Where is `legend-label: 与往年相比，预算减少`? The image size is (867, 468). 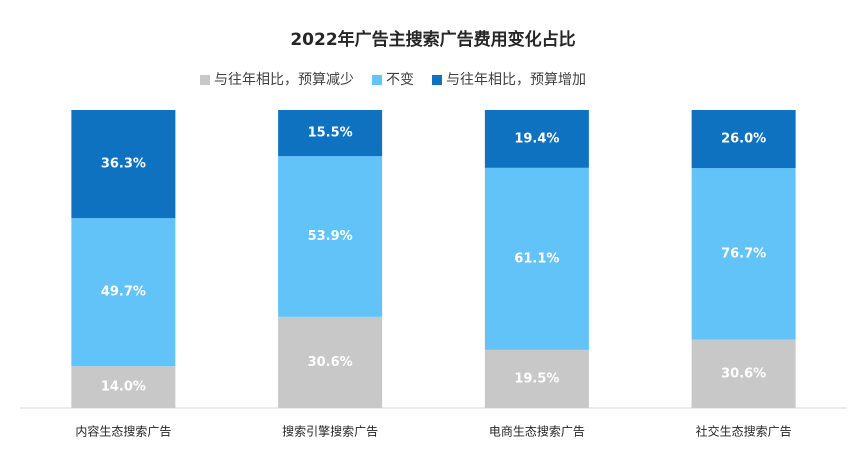 legend-label: 与往年相比，预算减少 is located at coordinates (284, 80).